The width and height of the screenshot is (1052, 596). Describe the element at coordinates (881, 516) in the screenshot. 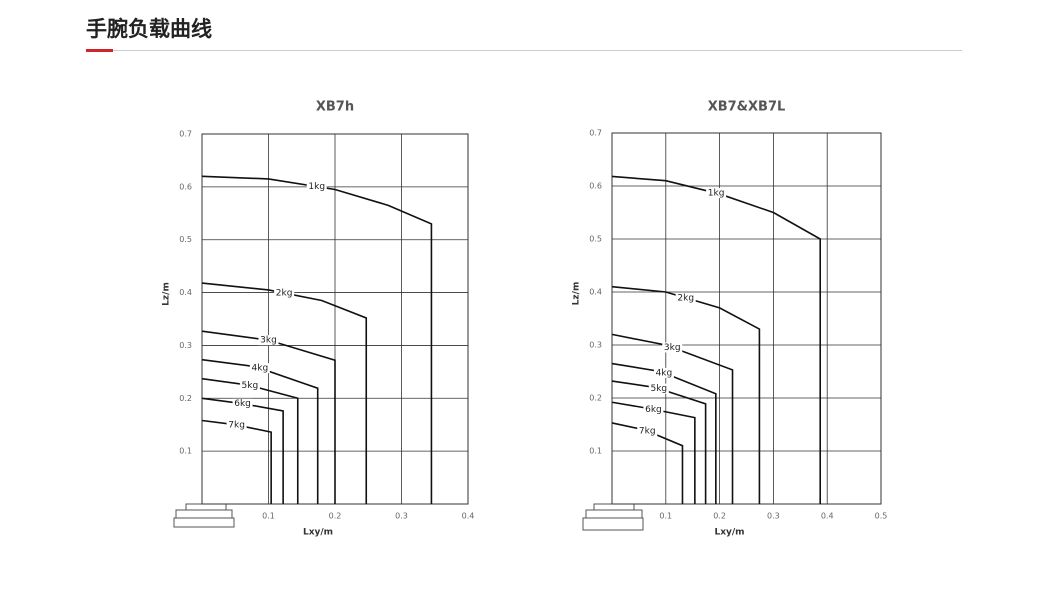

I see `x-tick-label: 0.5` at that location.